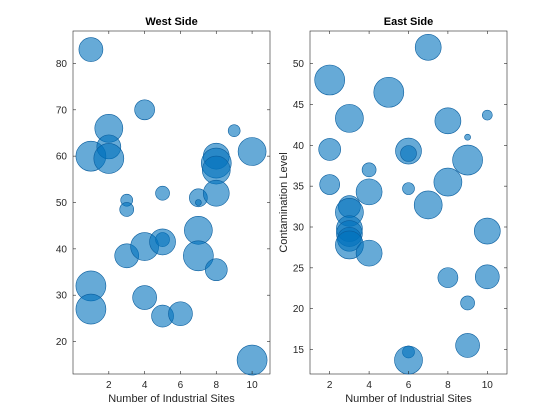 This screenshot has width=560, height=420. What do you see at coordinates (299, 309) in the screenshot?
I see `y-tick-label-east-side: 20` at bounding box center [299, 309].